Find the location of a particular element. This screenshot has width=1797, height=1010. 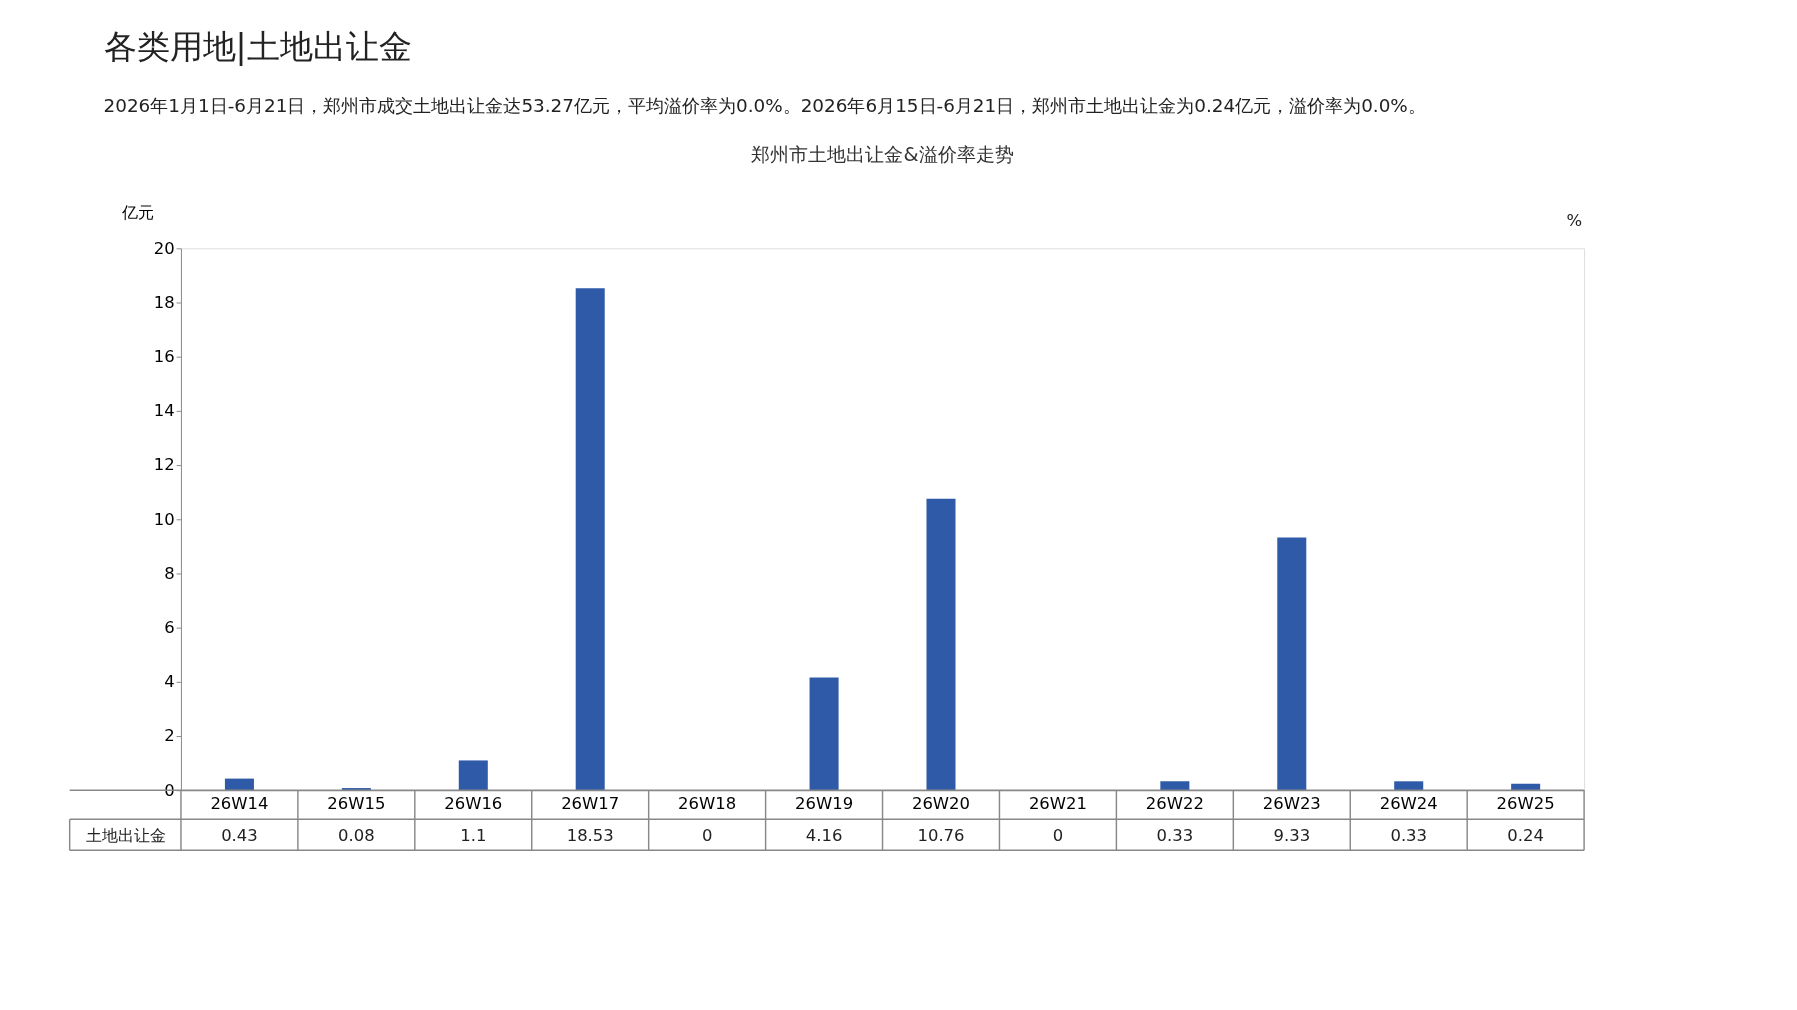

y-tick-label: 8 is located at coordinates (169, 573).